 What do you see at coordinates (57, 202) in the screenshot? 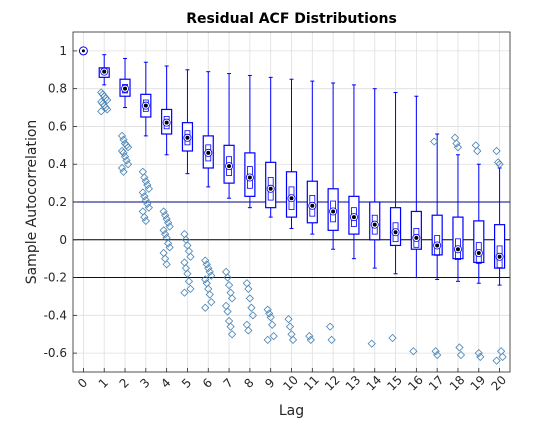
I see `y-tick-label: 0.2` at bounding box center [57, 202].